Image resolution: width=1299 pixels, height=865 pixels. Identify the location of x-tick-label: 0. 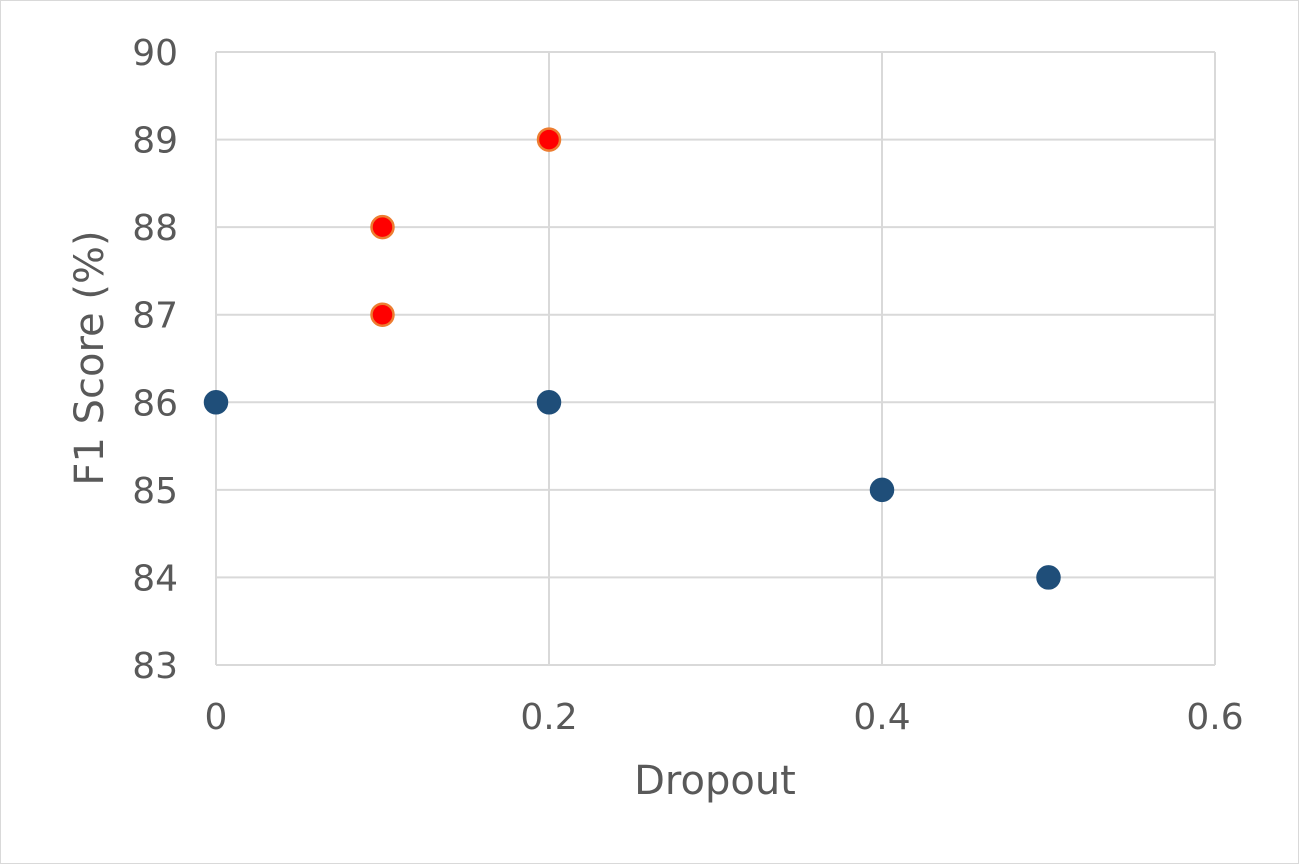
(216, 717).